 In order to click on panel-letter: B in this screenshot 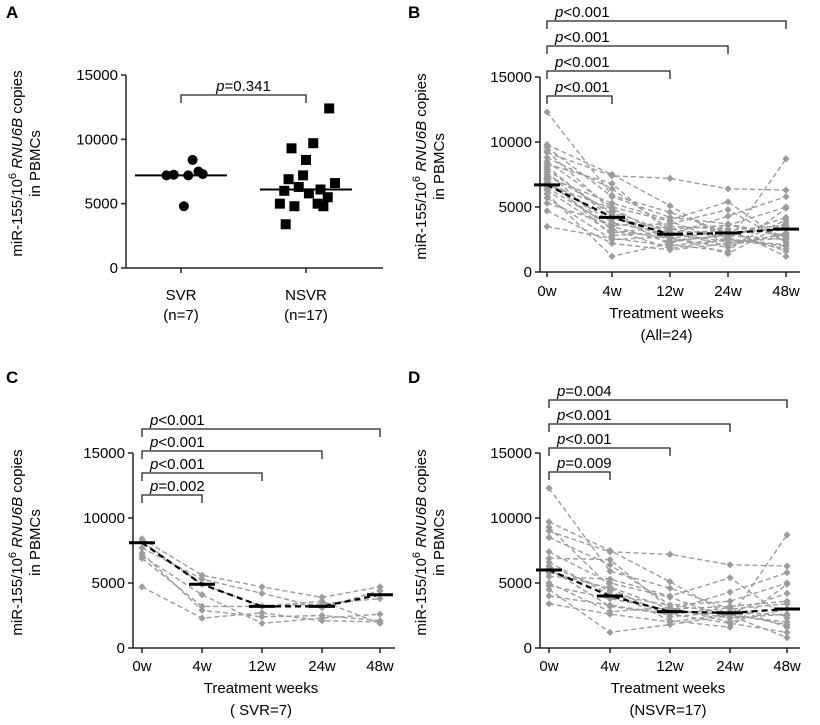, I will do `click(414, 12)`.